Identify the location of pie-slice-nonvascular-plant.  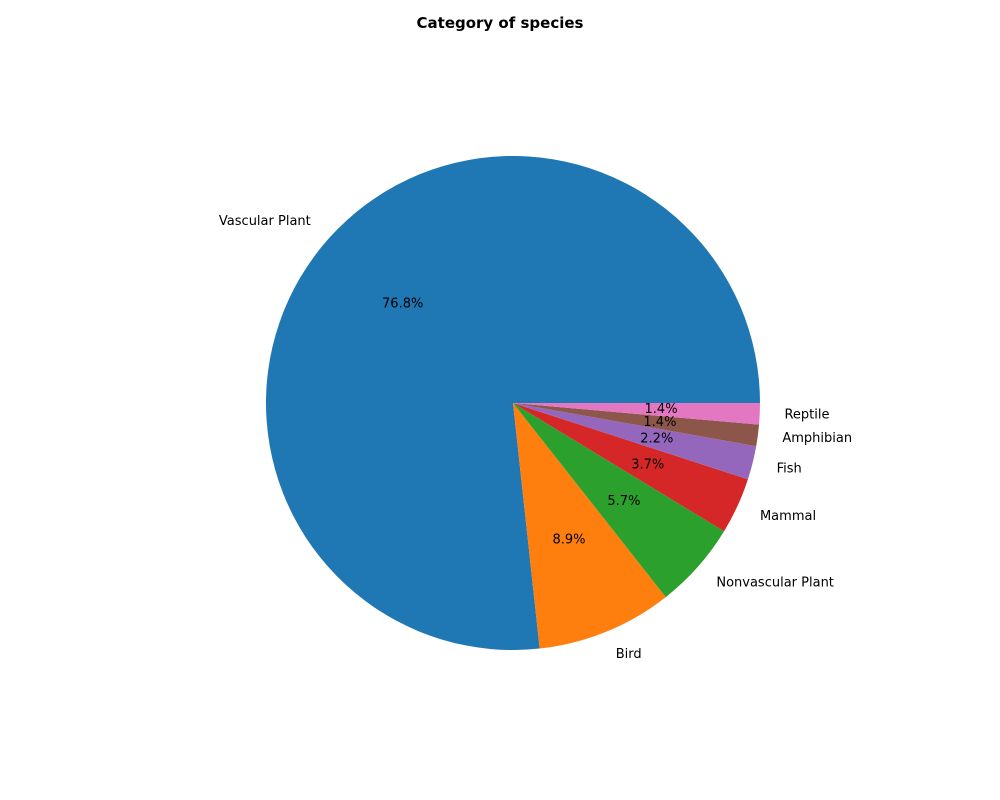
(619, 500).